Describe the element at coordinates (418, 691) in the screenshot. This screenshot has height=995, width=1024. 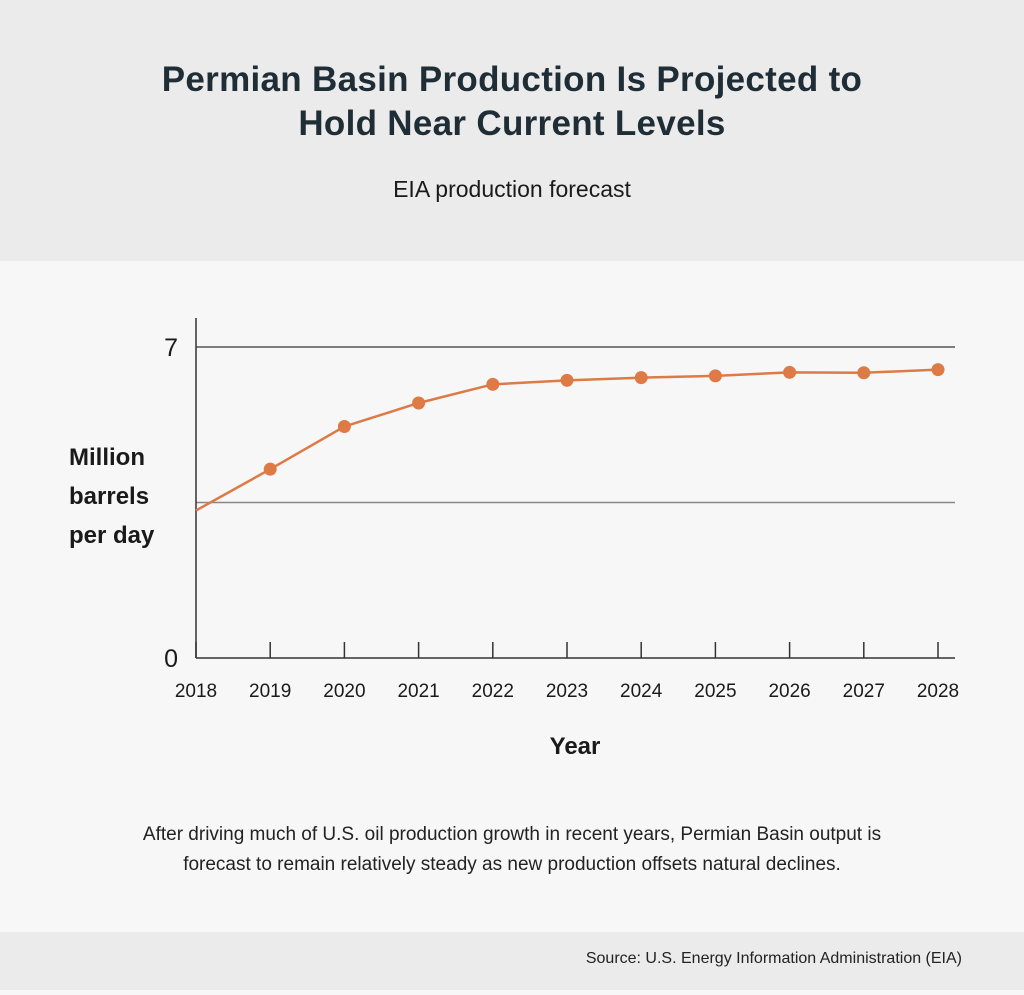
I see `x-tick-label: 2021` at that location.